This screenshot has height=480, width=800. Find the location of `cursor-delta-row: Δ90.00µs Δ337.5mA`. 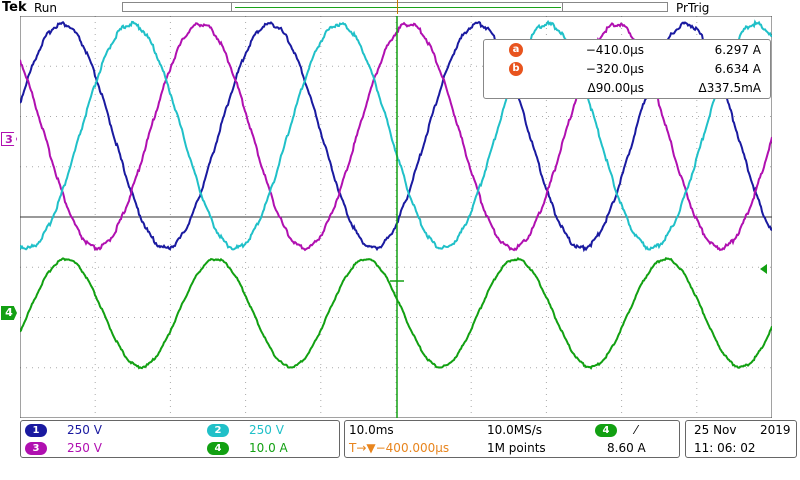

cursor-delta-row: Δ90.00µs Δ337.5mA is located at coordinates (627, 88).